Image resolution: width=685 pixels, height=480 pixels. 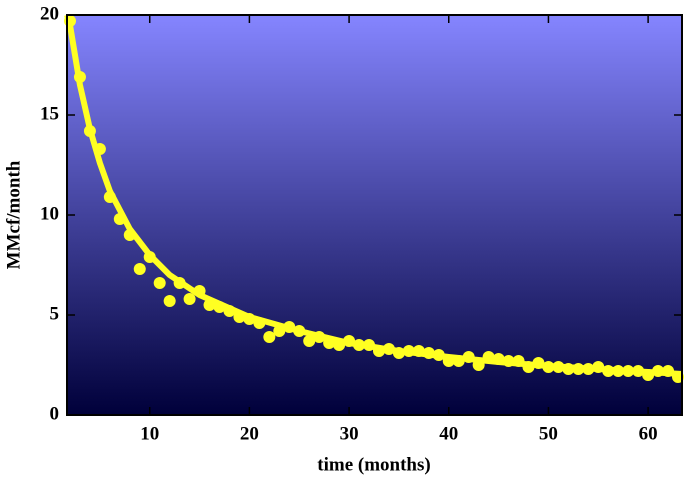 I want to click on y-tick-label: 15, so click(x=49, y=113).